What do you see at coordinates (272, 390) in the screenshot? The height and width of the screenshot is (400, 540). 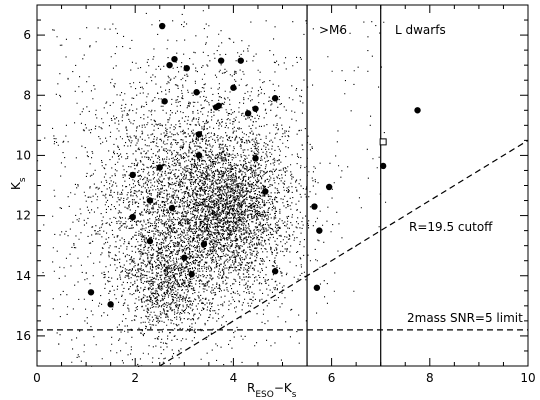 I see `x-axis-label: RESO−Ks` at bounding box center [272, 390].